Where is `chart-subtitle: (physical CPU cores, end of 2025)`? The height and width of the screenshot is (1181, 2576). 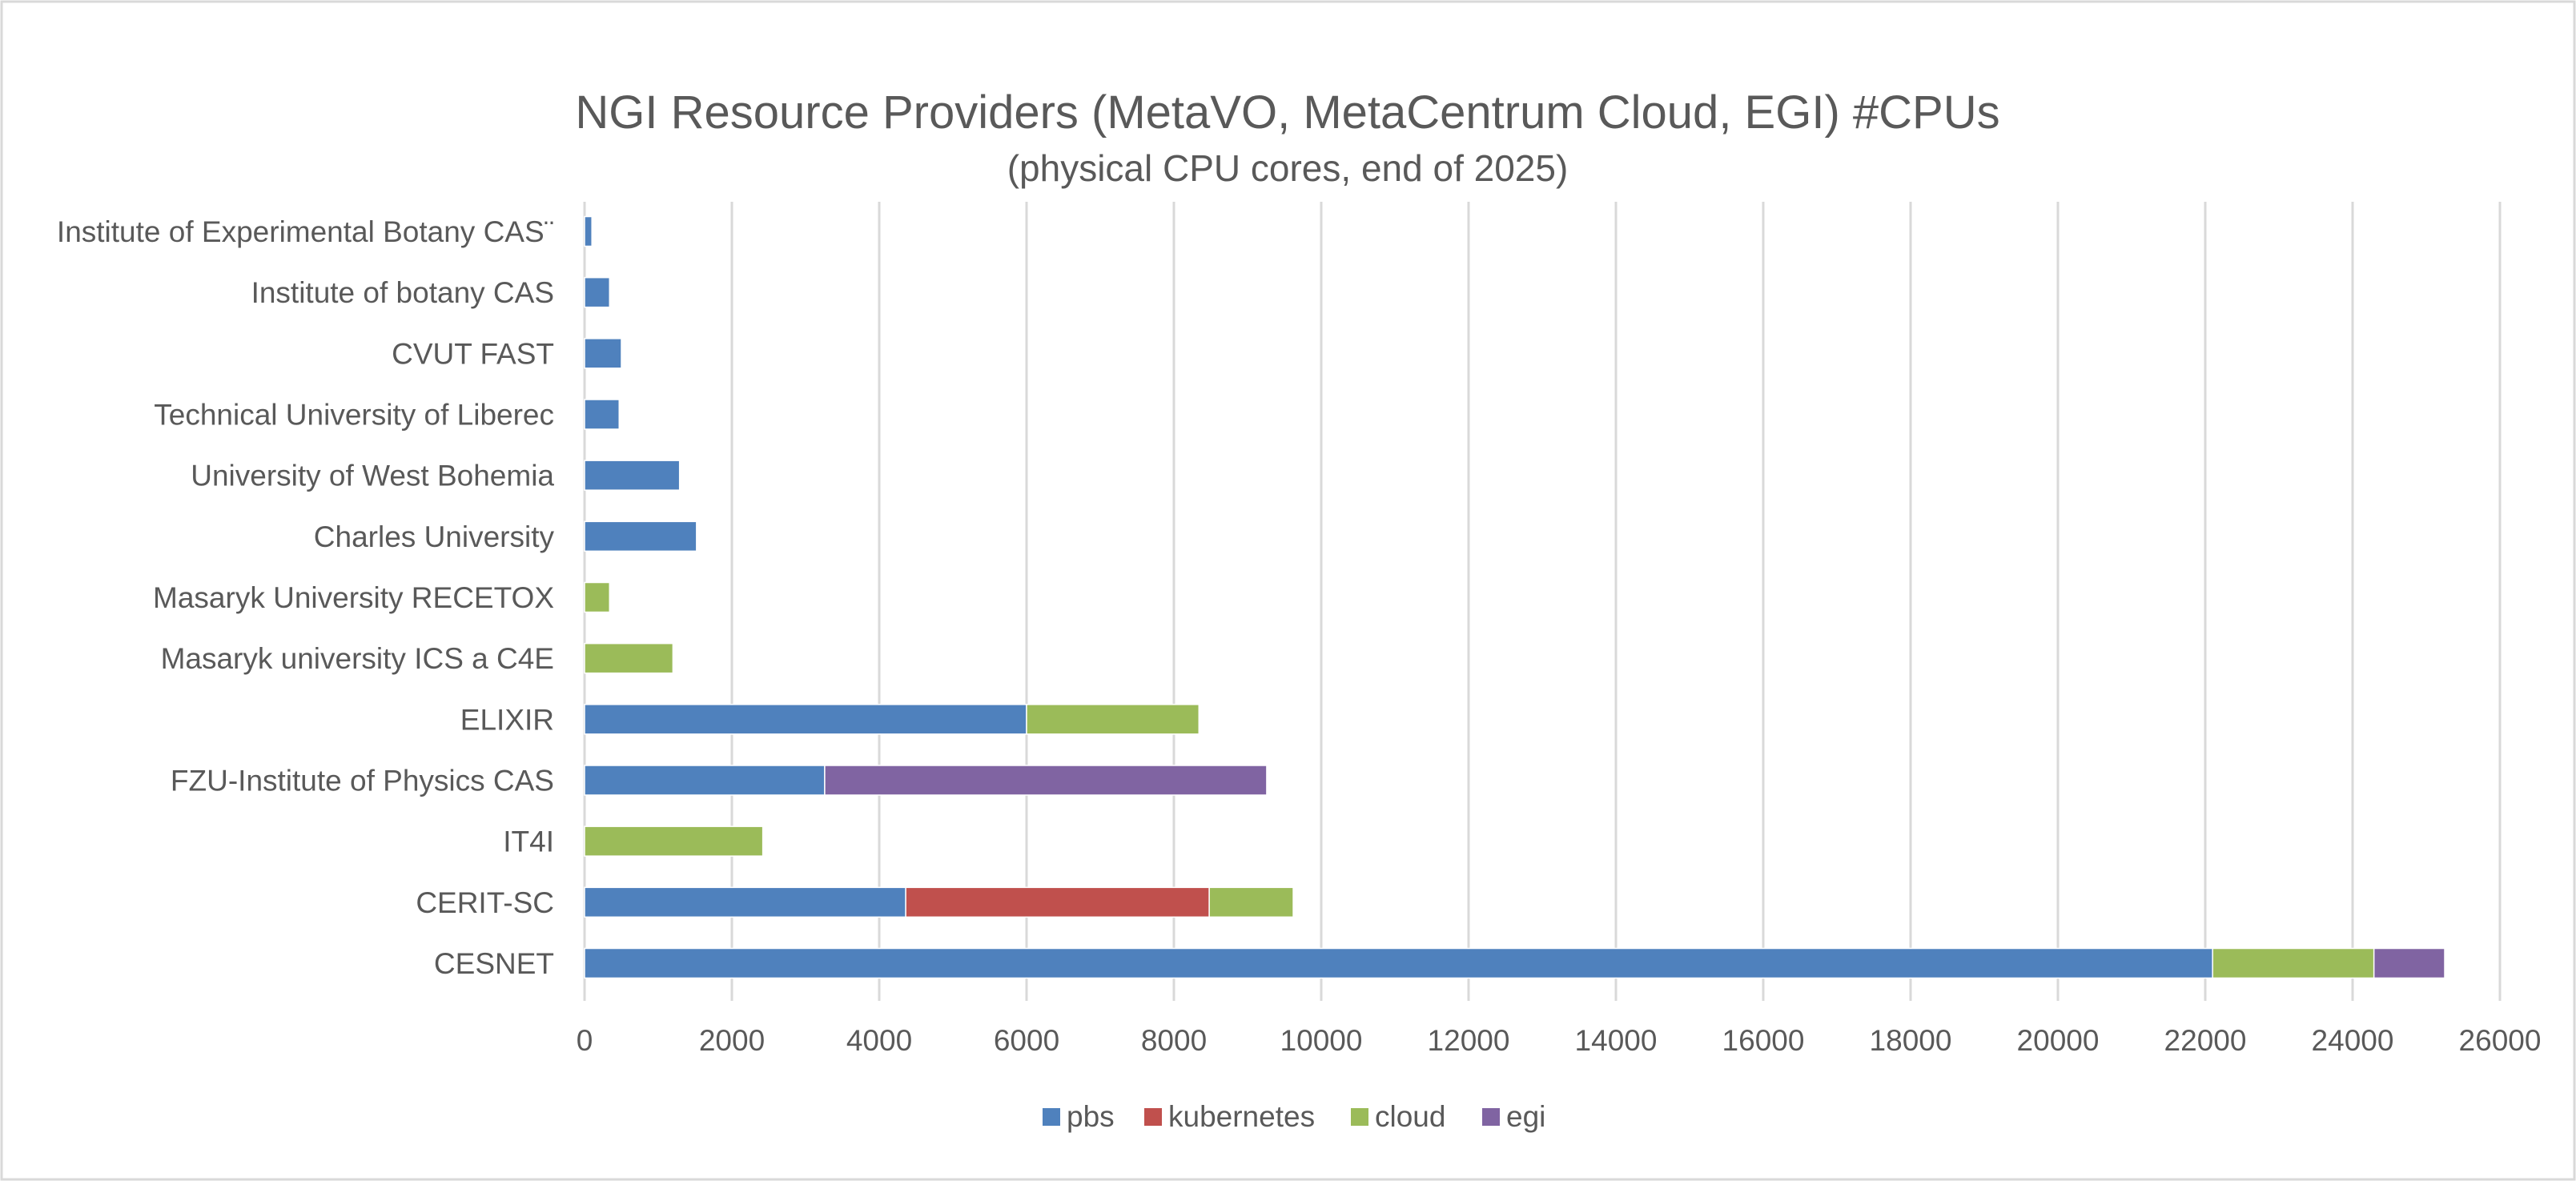
chart-subtitle: (physical CPU cores, end of 2025) is located at coordinates (1288, 168).